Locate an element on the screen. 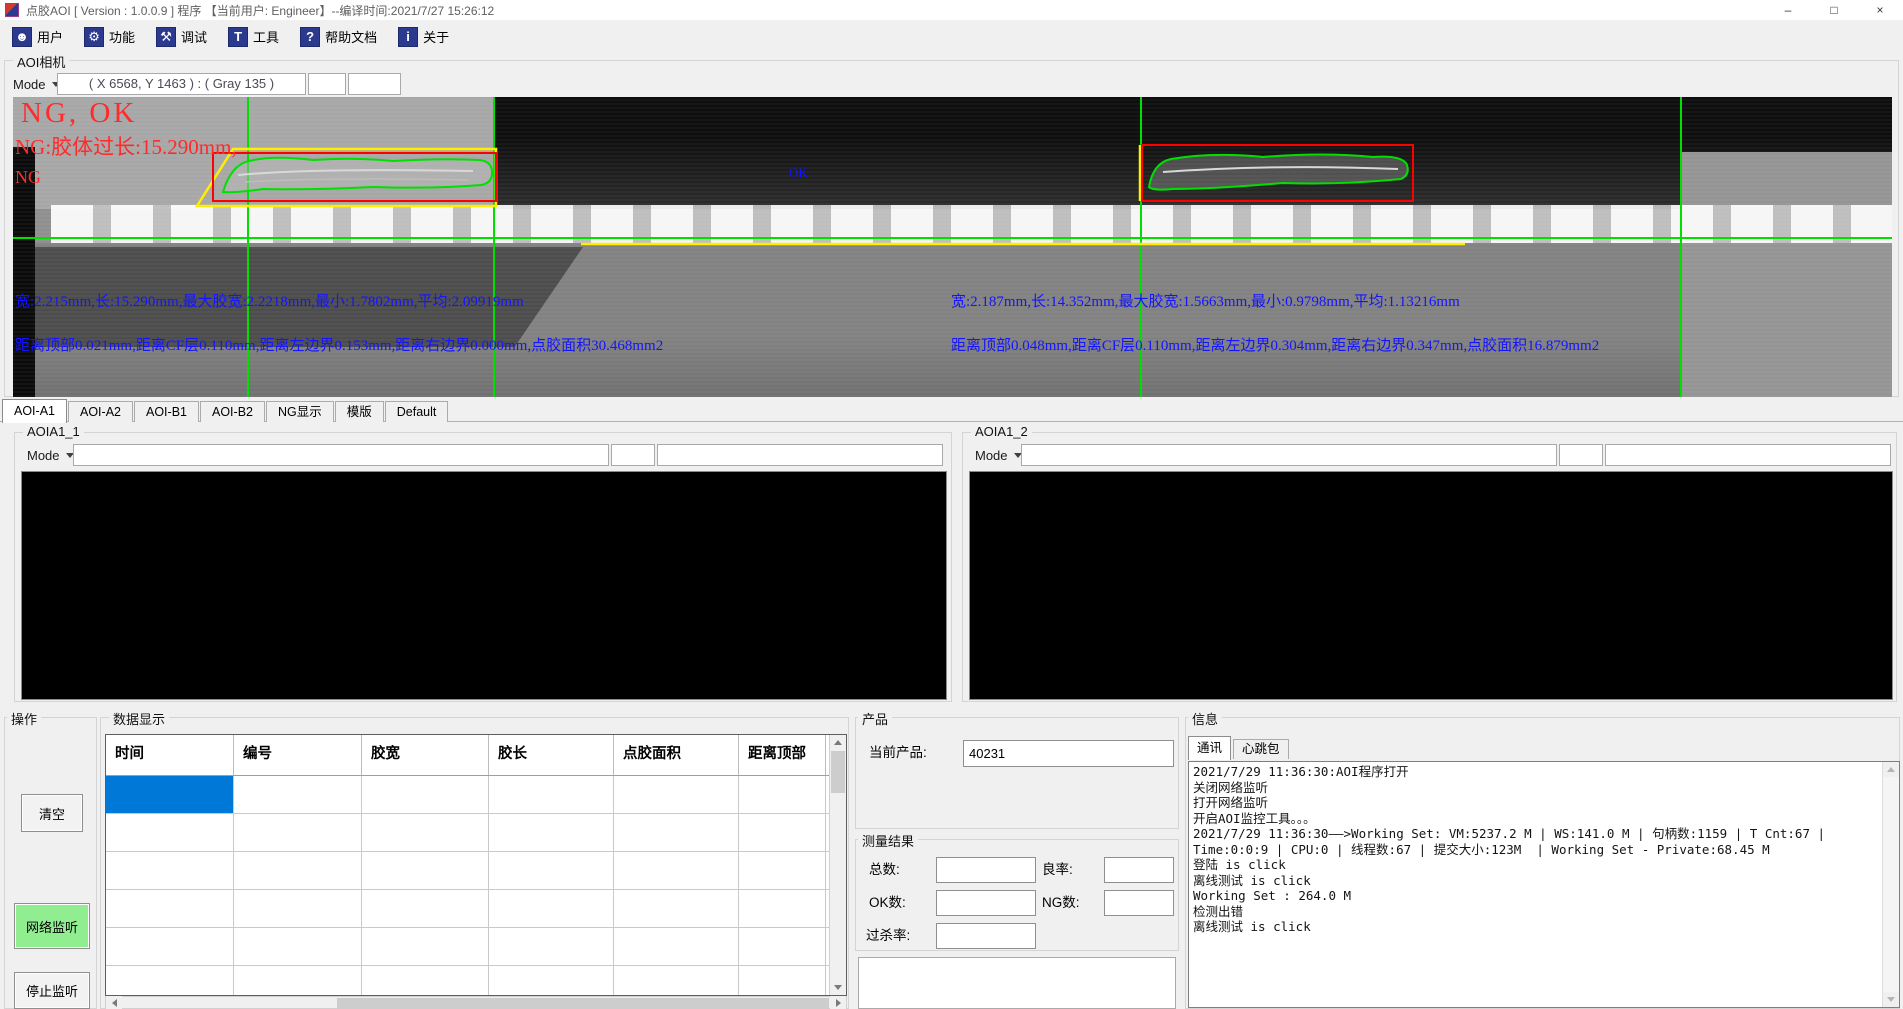 The image size is (1903, 1009). info-tab-通讯: 通讯 is located at coordinates (1210, 748).